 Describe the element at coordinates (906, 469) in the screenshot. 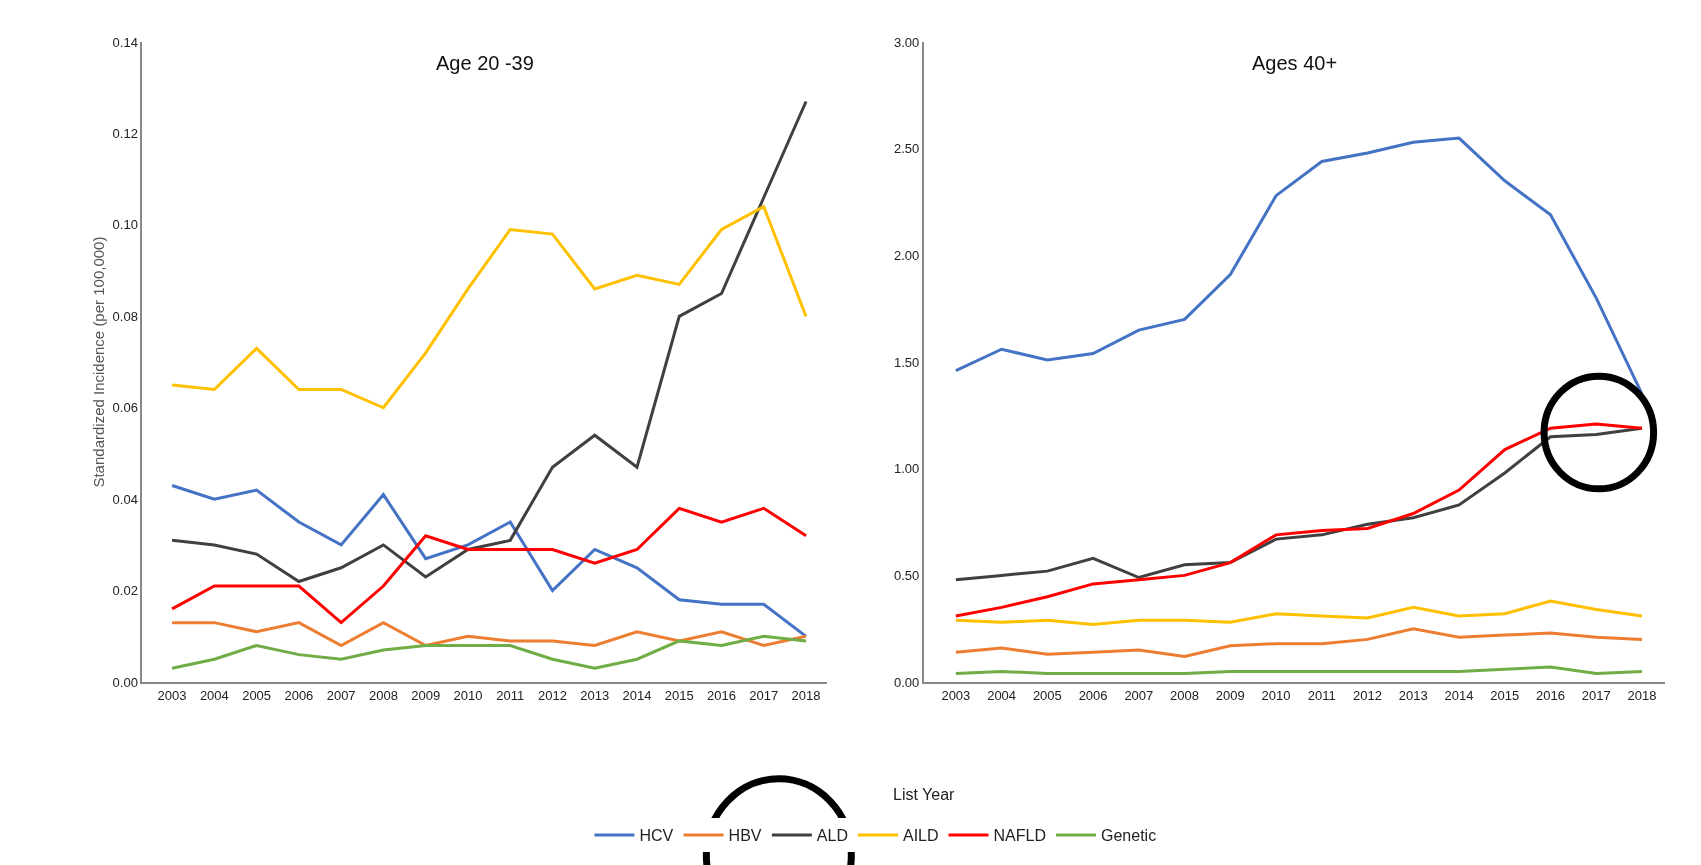

I see `y-tick-label: 1.00` at that location.